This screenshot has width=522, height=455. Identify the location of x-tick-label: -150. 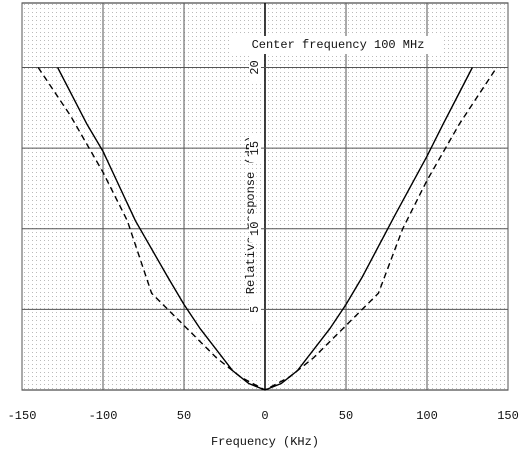
(22, 416).